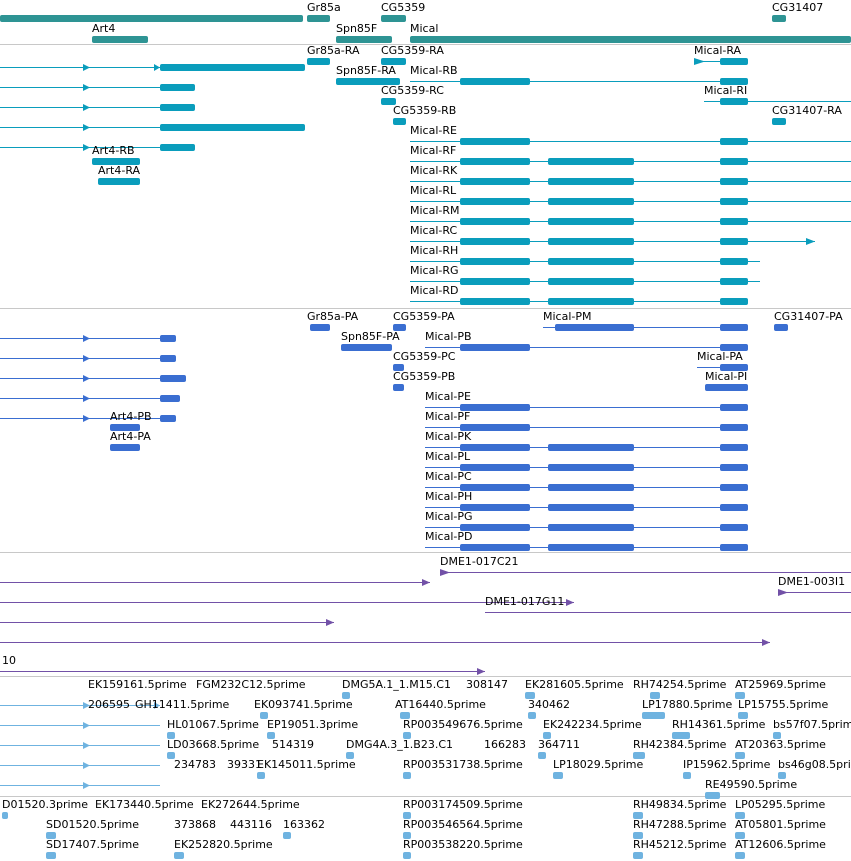  I want to click on feature-label: Mical-RC, so click(434, 230).